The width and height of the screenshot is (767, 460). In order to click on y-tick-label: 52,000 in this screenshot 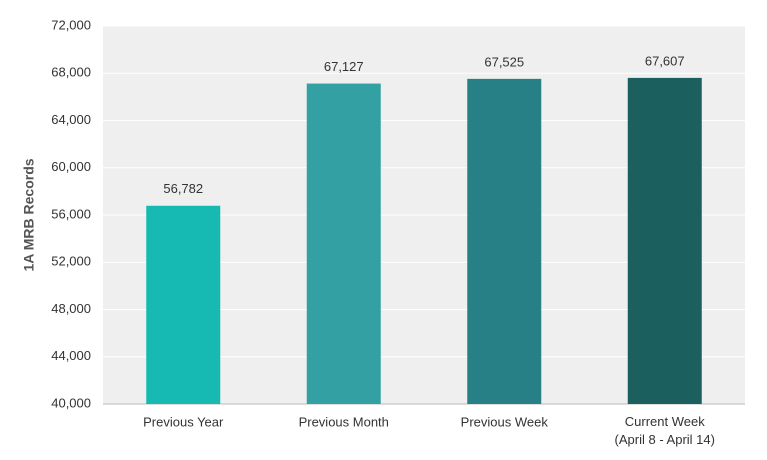, I will do `click(71, 261)`.